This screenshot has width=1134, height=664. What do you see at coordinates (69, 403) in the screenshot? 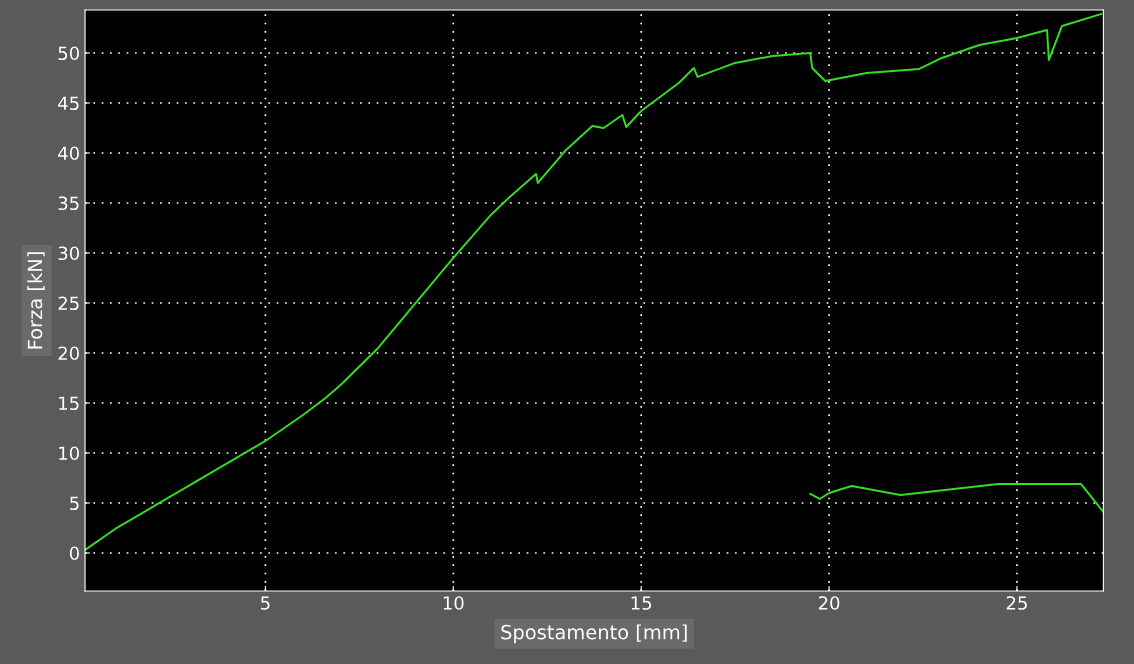
I see `y-tick-label: 15` at bounding box center [69, 403].